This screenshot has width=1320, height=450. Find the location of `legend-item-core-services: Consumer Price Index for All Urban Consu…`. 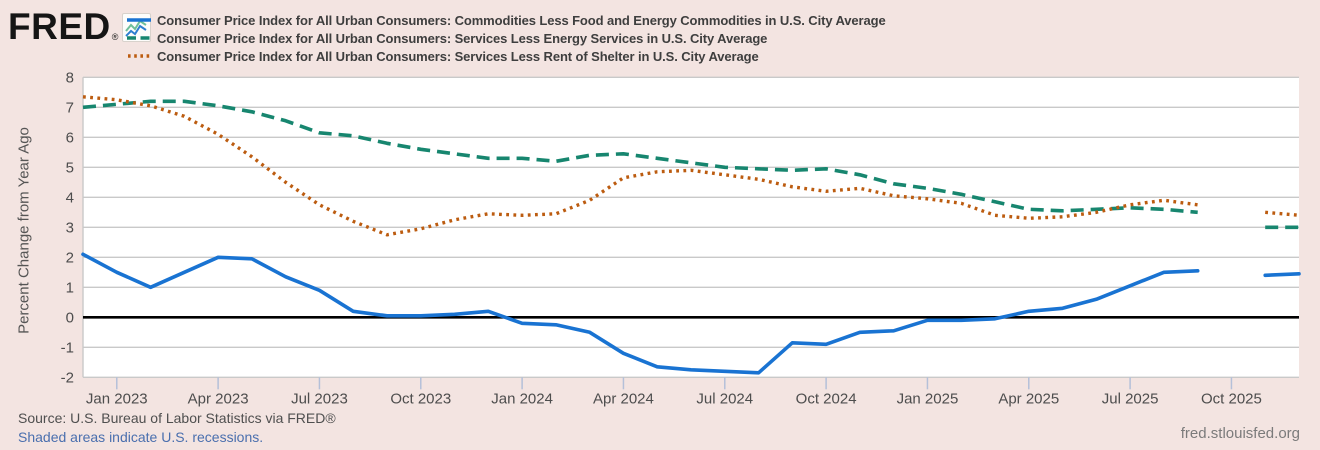

legend-item-core-services: Consumer Price Index for All Urban Consu… is located at coordinates (506, 38).